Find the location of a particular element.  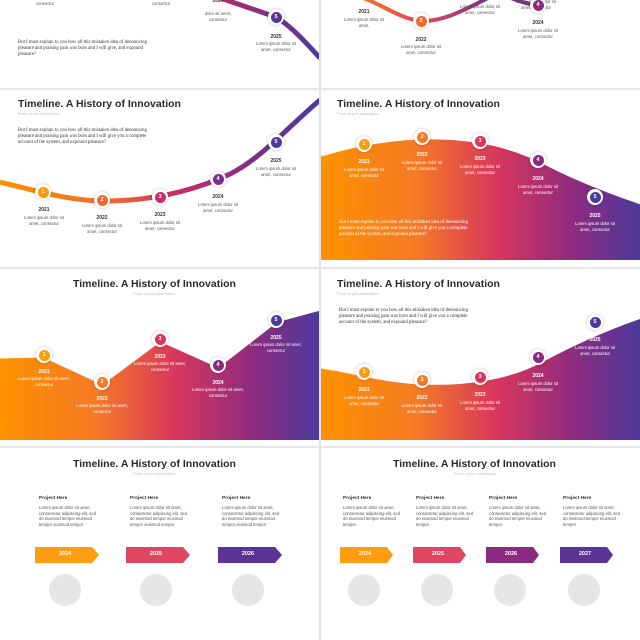

slide-7-project-3-title: Project Here is located at coordinates (236, 498).